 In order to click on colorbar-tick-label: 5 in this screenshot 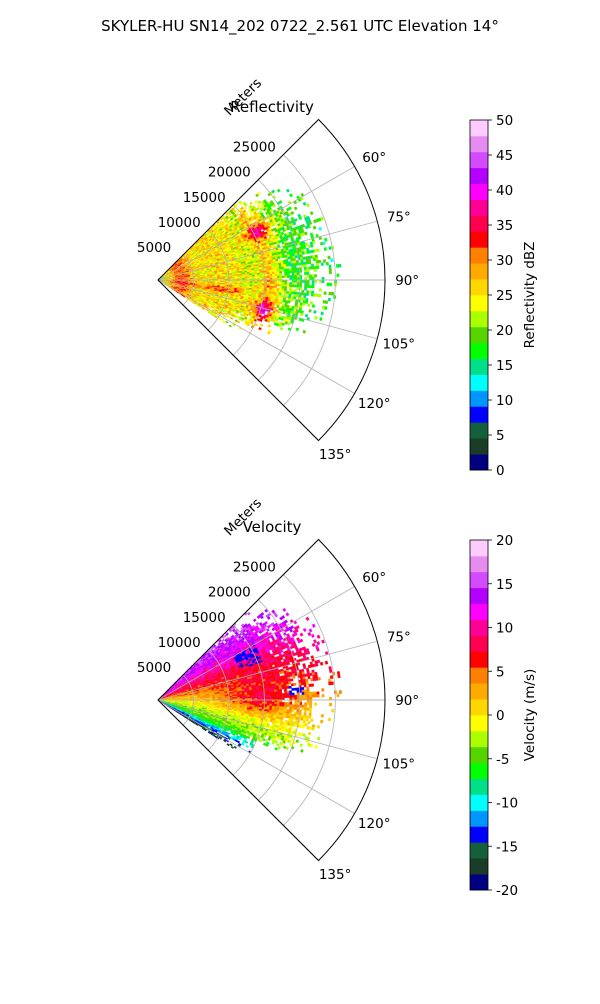, I will do `click(500, 436)`.